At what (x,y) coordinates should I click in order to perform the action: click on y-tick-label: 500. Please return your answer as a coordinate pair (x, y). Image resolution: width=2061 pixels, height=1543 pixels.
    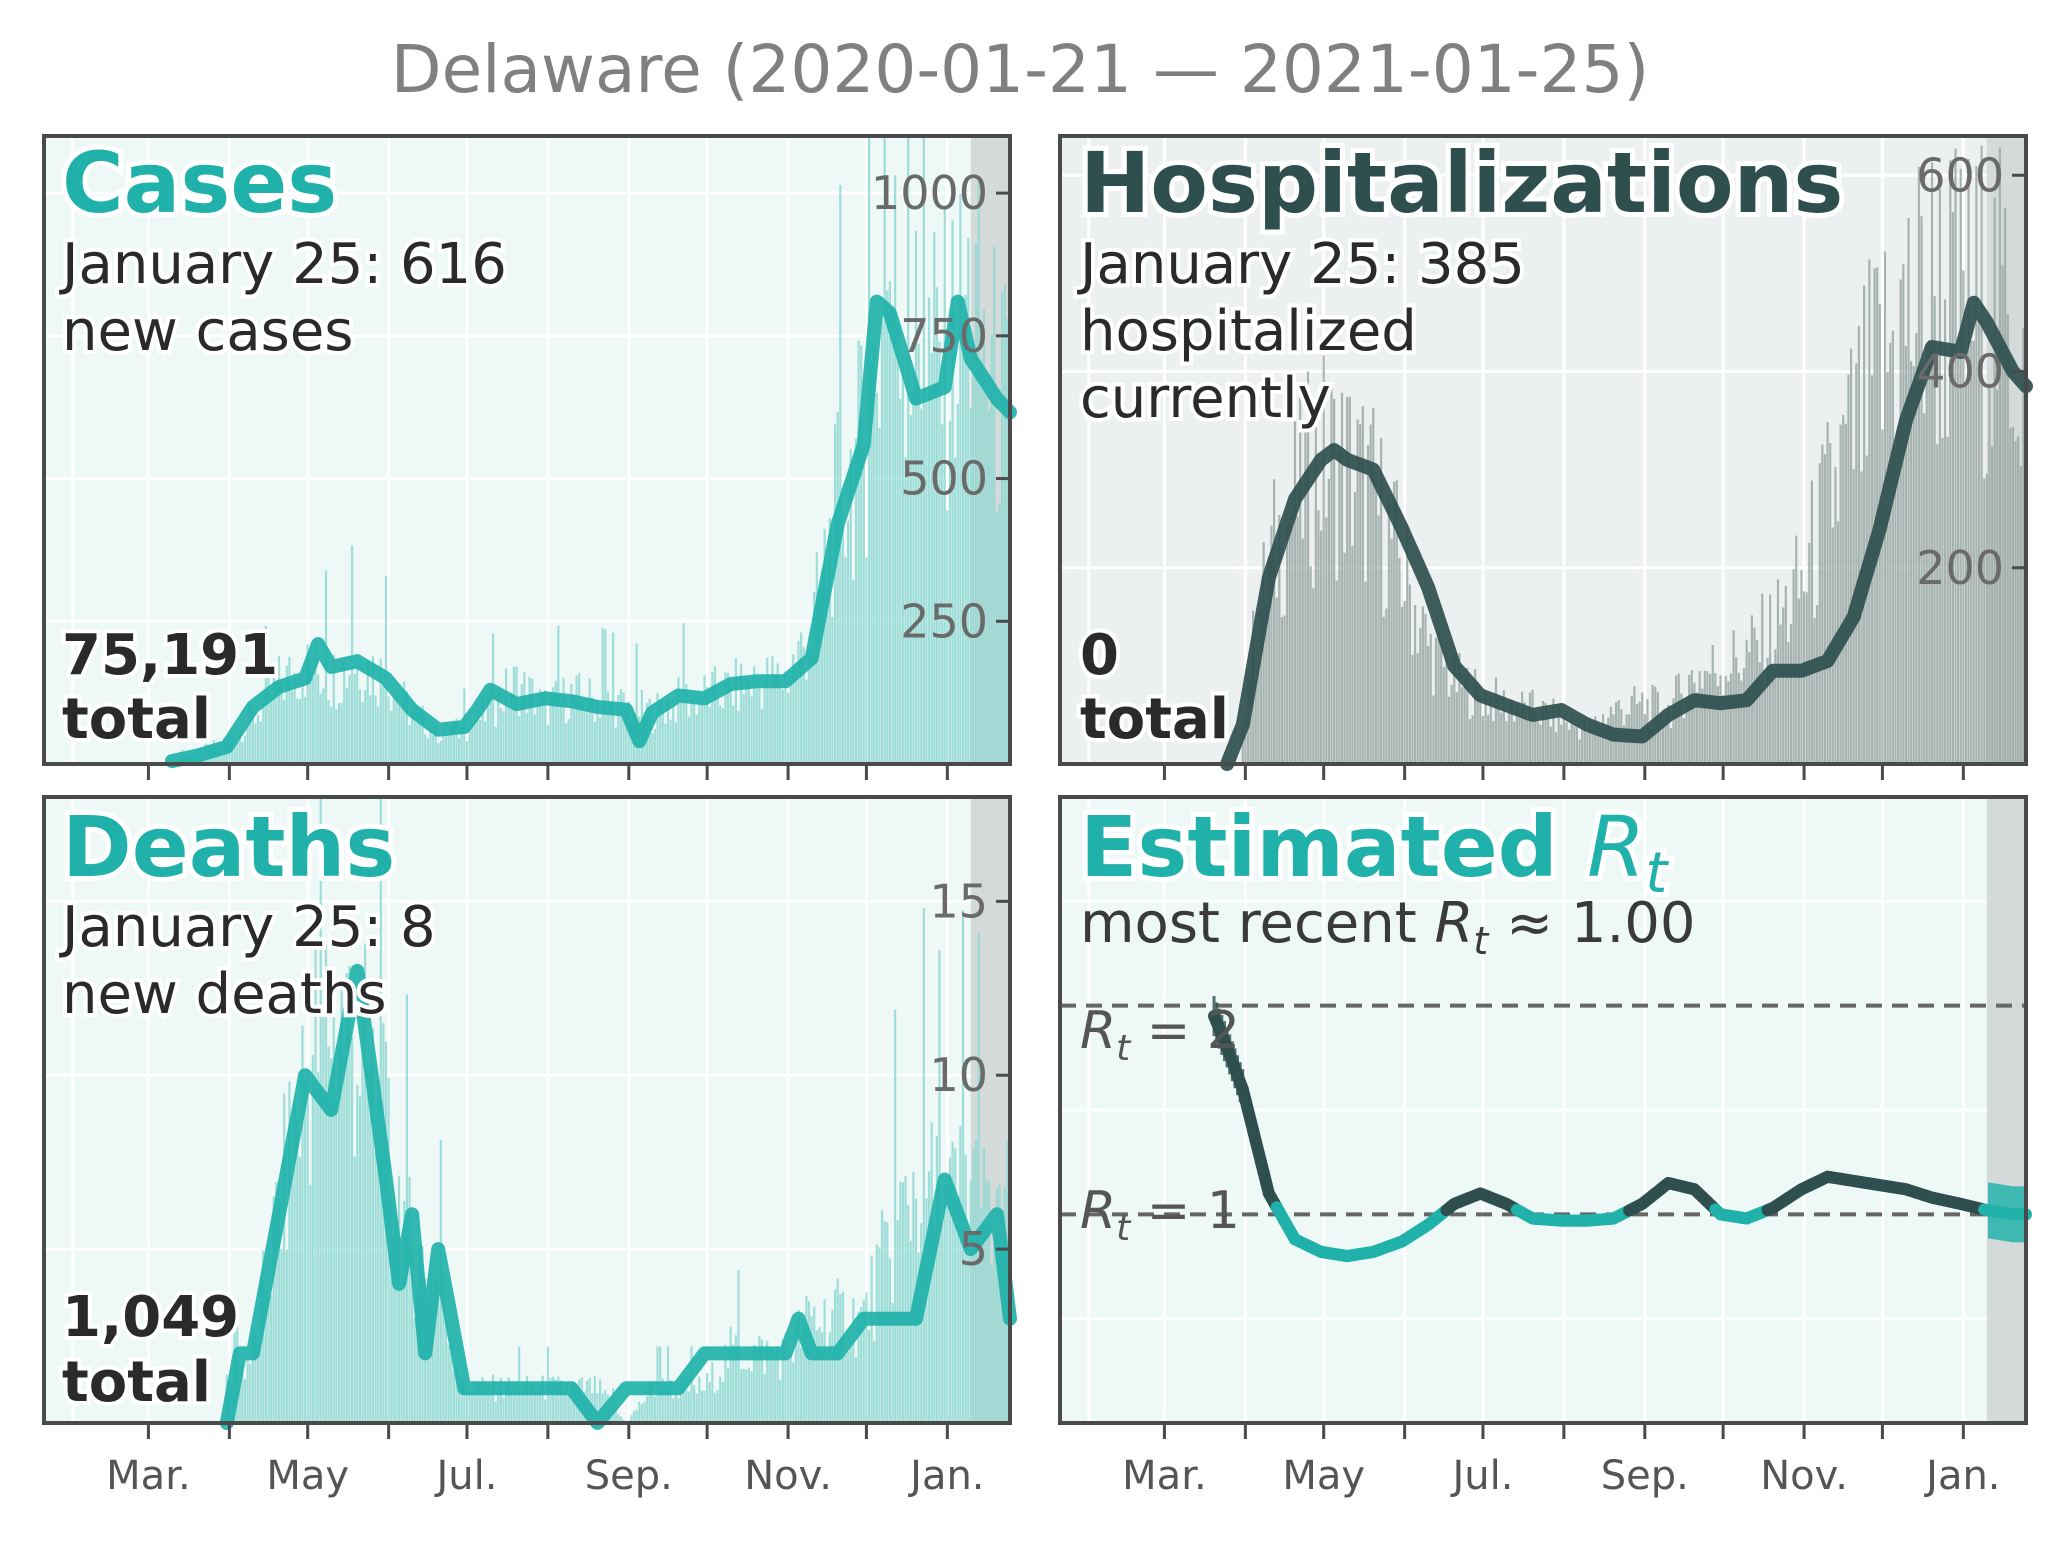
    Looking at the image, I should click on (944, 479).